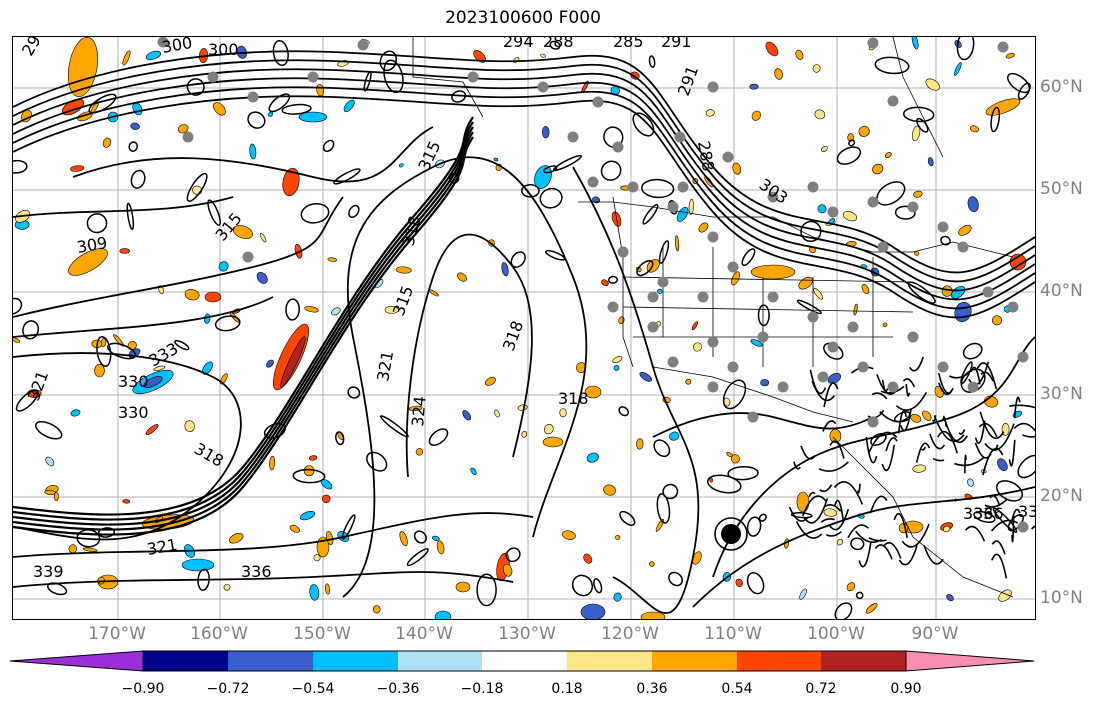 Image resolution: width=1102 pixels, height=710 pixels. What do you see at coordinates (429, 156) in the screenshot?
I see `contour-label: 315` at bounding box center [429, 156].